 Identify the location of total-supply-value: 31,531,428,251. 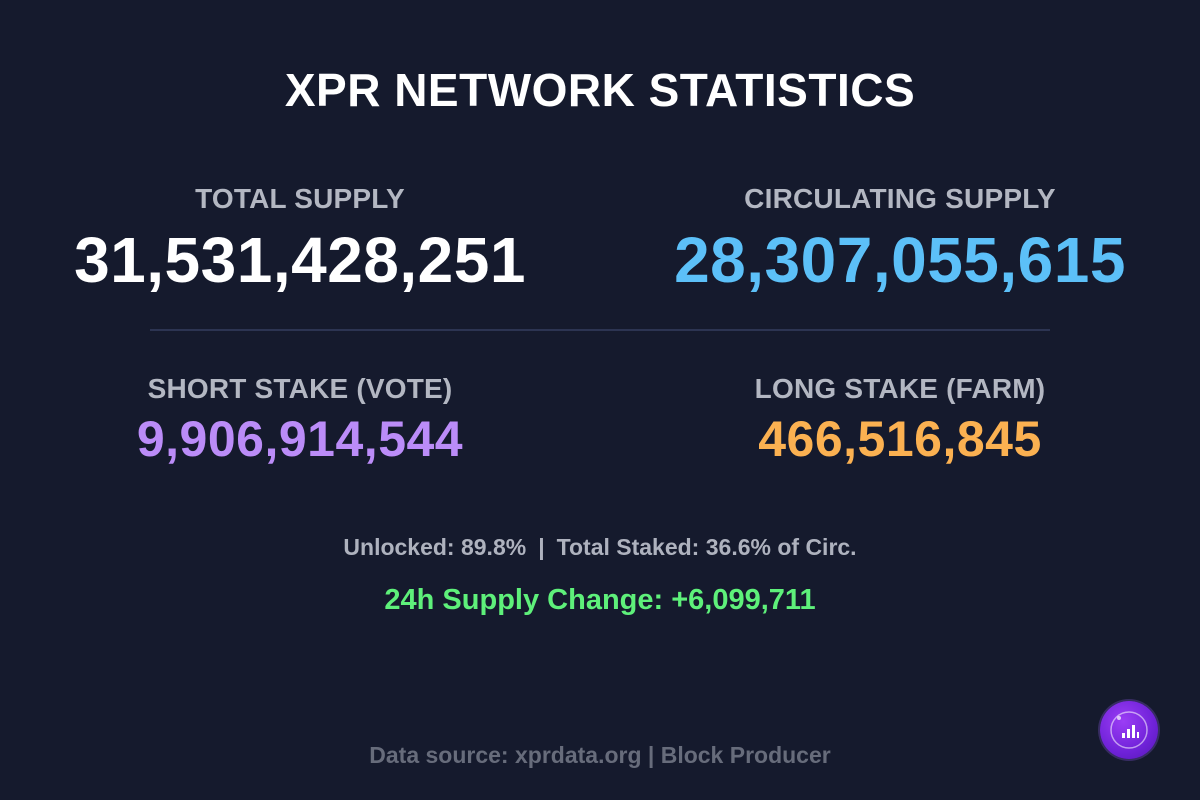
(300, 260).